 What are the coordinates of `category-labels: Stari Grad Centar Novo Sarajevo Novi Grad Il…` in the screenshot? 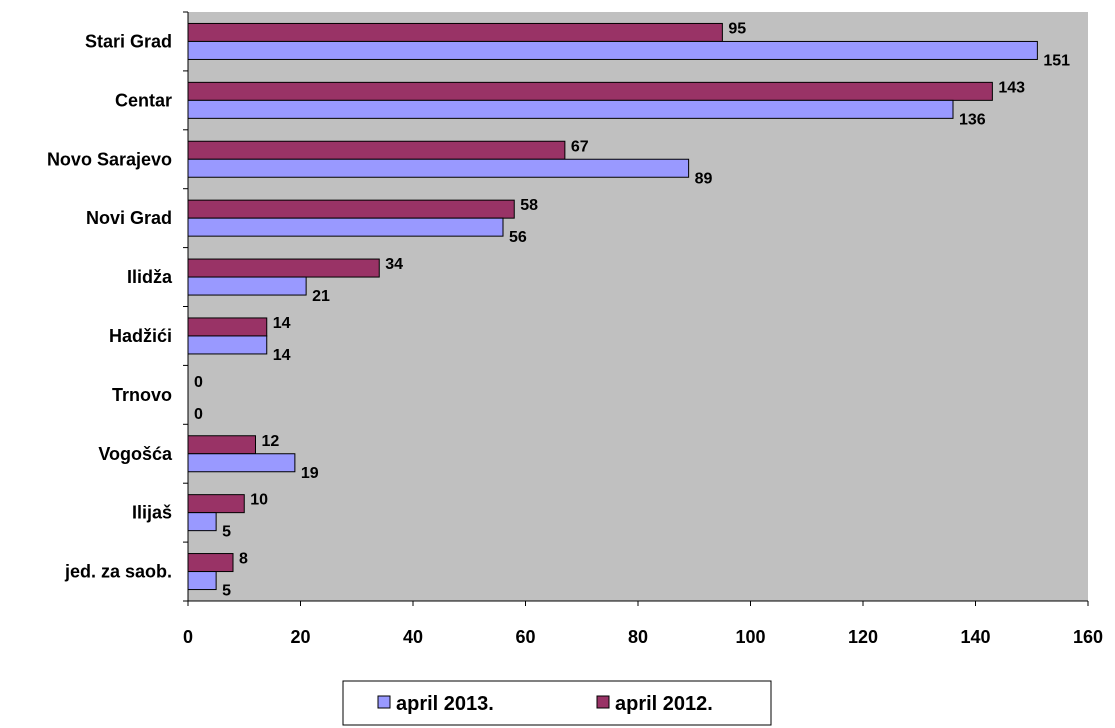 It's located at (110, 306).